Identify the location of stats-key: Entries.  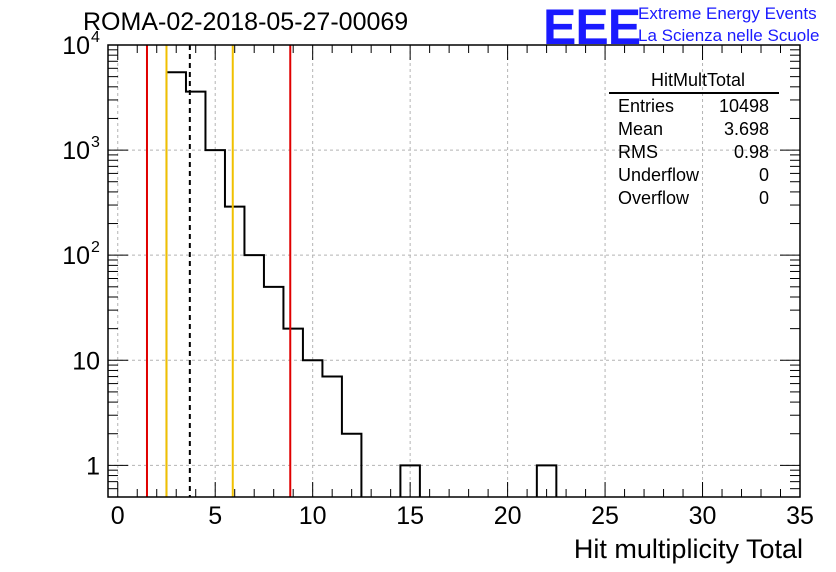
(646, 106).